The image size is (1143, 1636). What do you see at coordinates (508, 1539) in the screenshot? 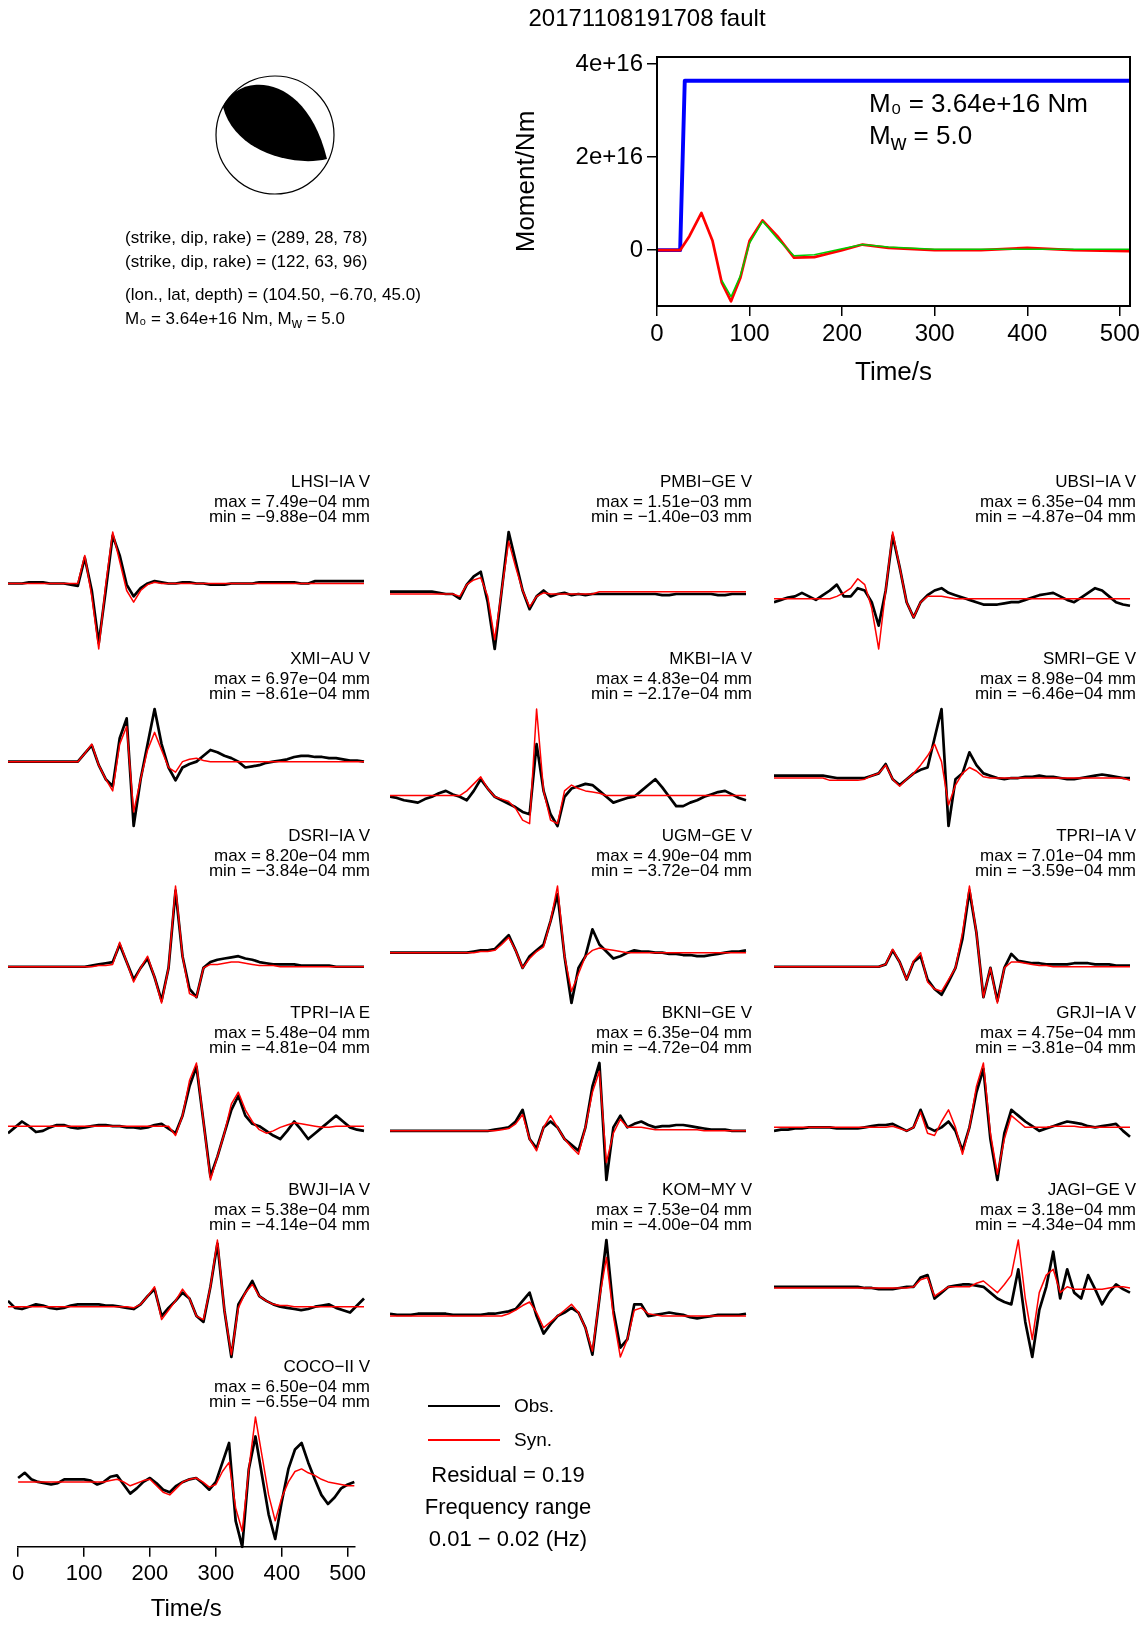
I see `text: 0.01 − 0.02 (Hz)` at bounding box center [508, 1539].